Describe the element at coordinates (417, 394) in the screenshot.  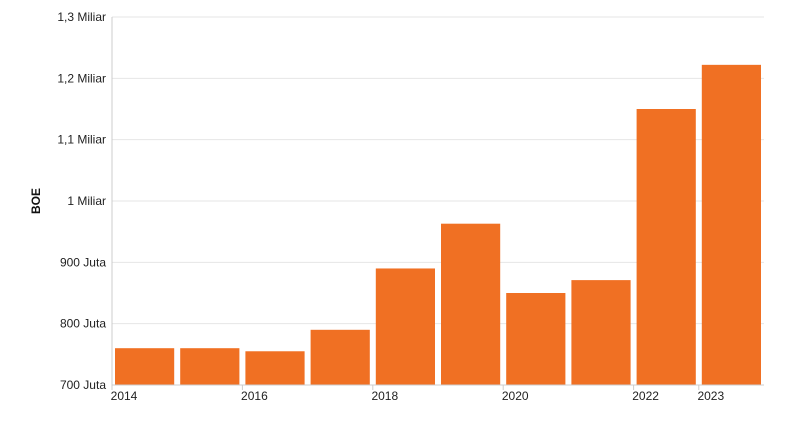
I see `x-tick-labels: 2014 2016 2018 2020 2022 2023` at that location.